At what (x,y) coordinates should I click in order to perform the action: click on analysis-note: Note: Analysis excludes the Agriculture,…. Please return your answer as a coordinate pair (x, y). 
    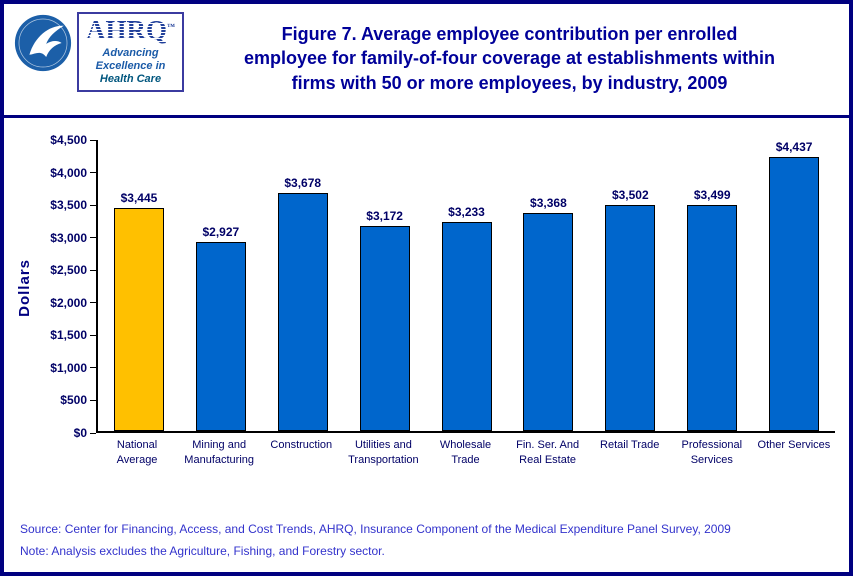
    Looking at the image, I should click on (202, 551).